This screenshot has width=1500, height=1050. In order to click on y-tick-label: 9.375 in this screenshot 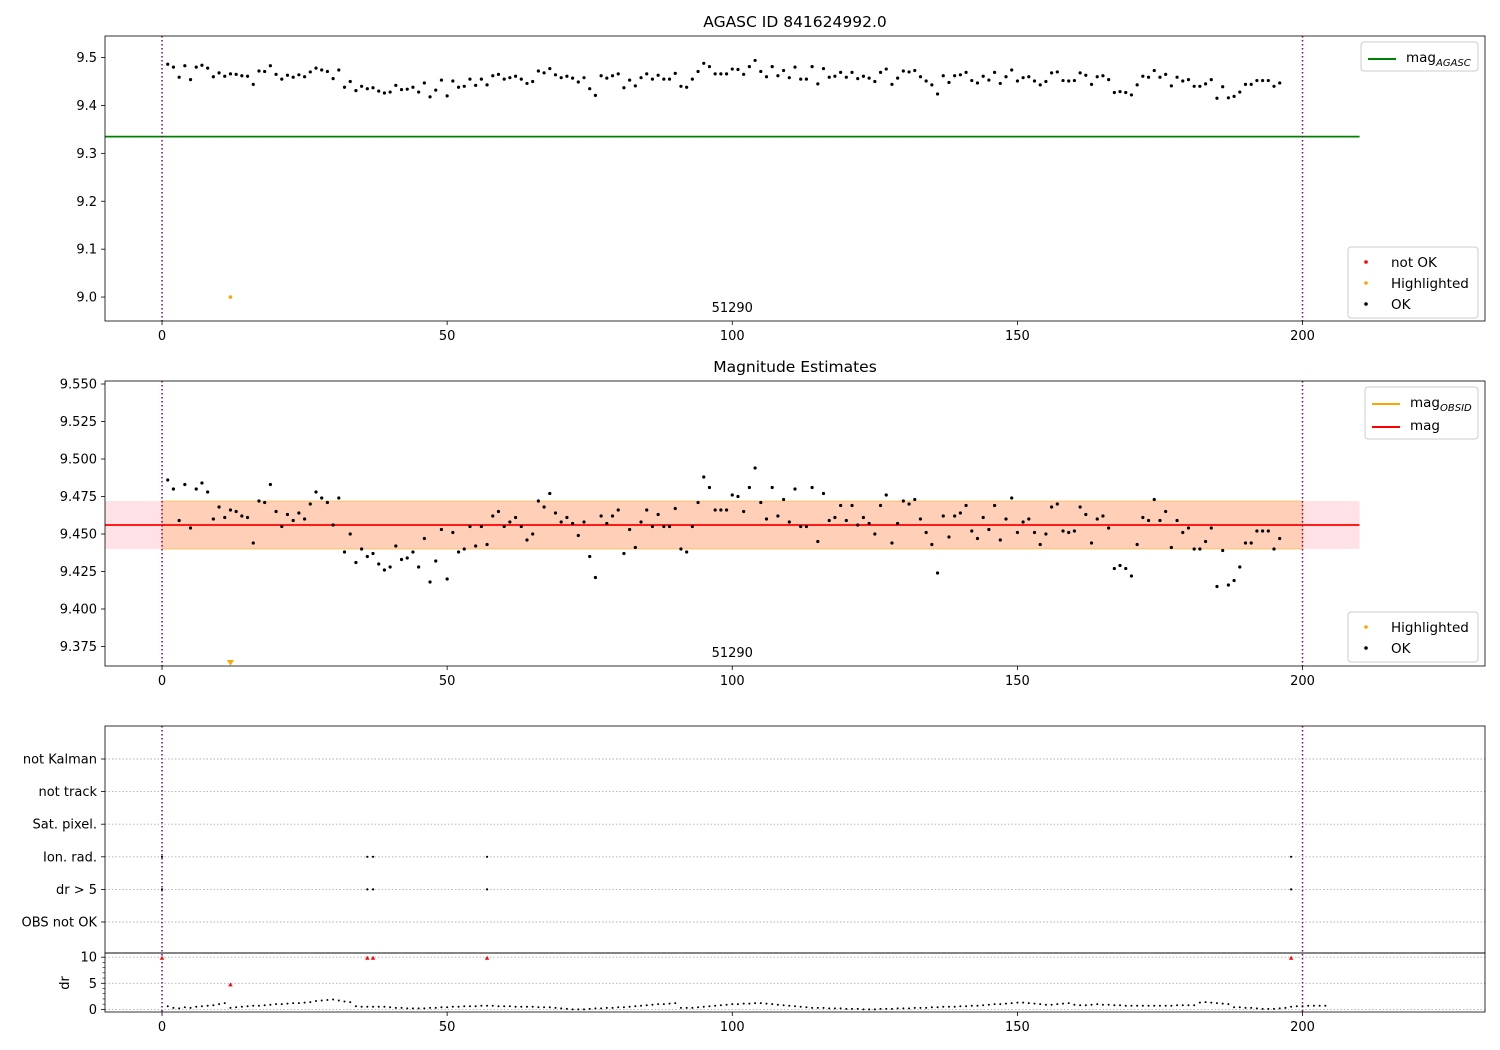, I will do `click(78, 647)`.